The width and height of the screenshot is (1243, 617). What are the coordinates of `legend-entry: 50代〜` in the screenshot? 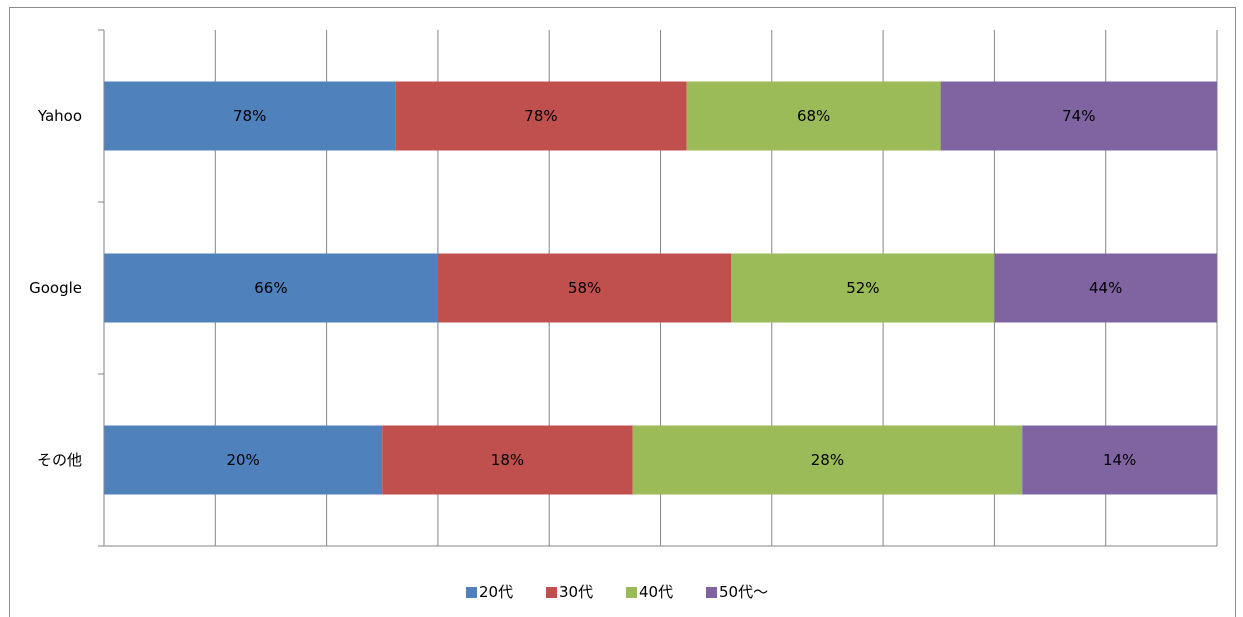 It's located at (743, 592).